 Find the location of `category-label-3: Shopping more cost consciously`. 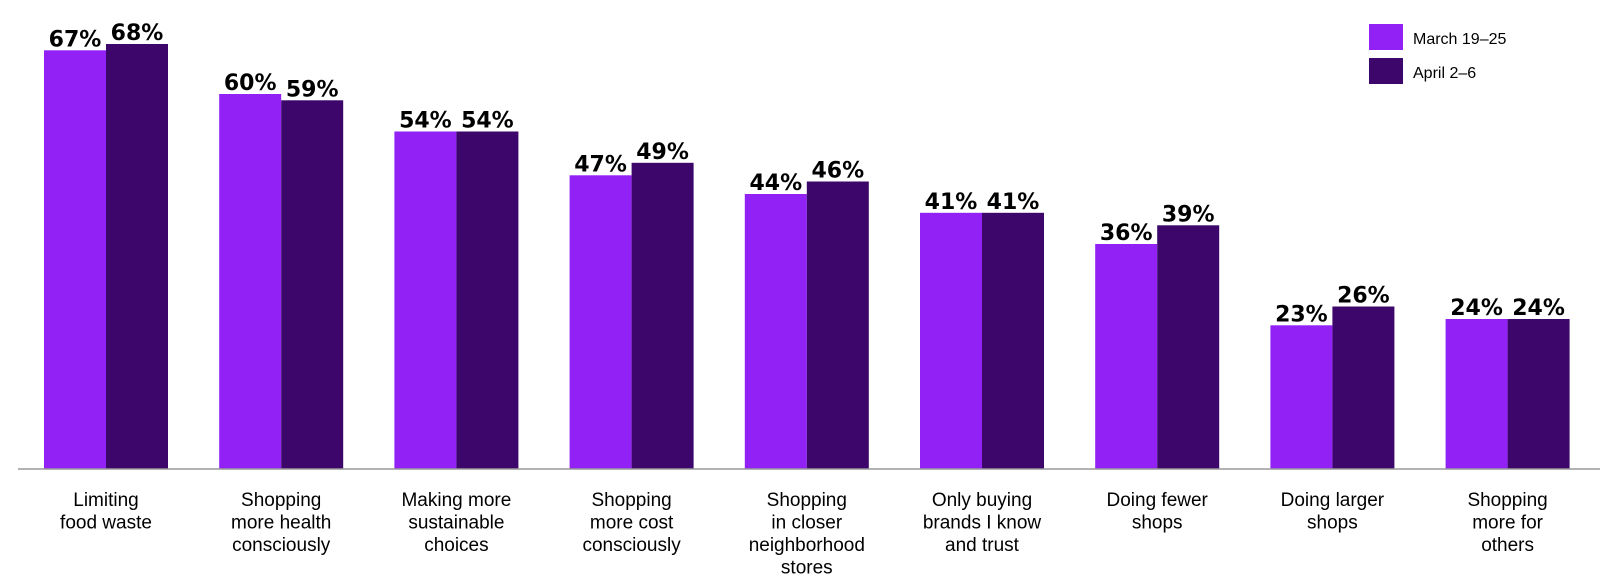

category-label-3: Shopping more cost consciously is located at coordinates (631, 523).